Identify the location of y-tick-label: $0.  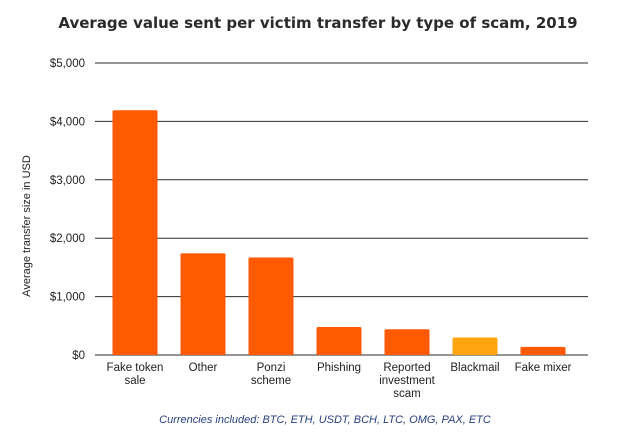
(78, 356).